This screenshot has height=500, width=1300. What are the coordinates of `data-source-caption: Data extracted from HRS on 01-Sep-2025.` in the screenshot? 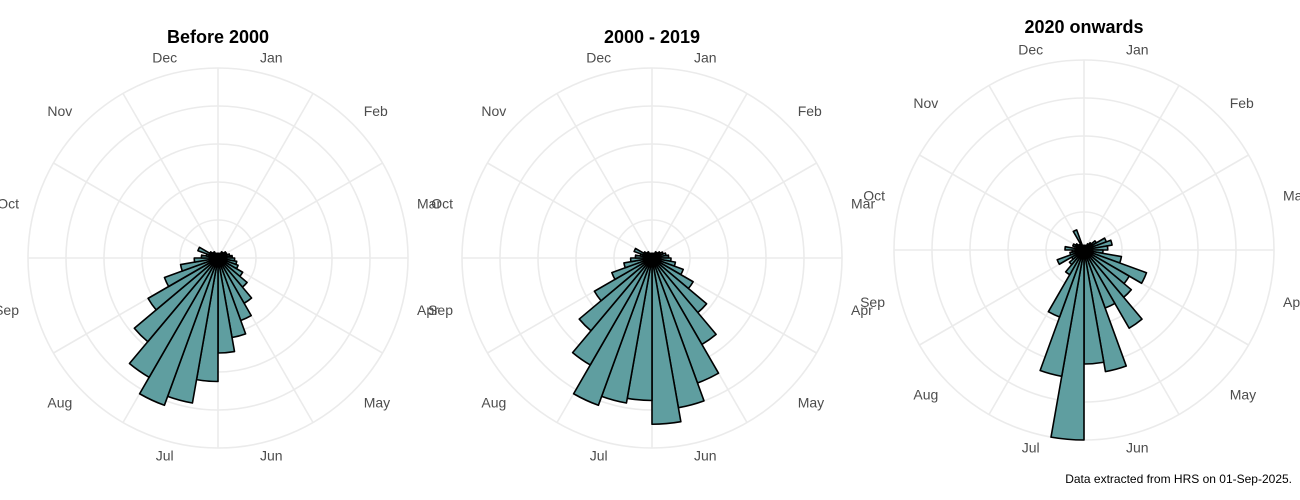 It's located at (1178, 479).